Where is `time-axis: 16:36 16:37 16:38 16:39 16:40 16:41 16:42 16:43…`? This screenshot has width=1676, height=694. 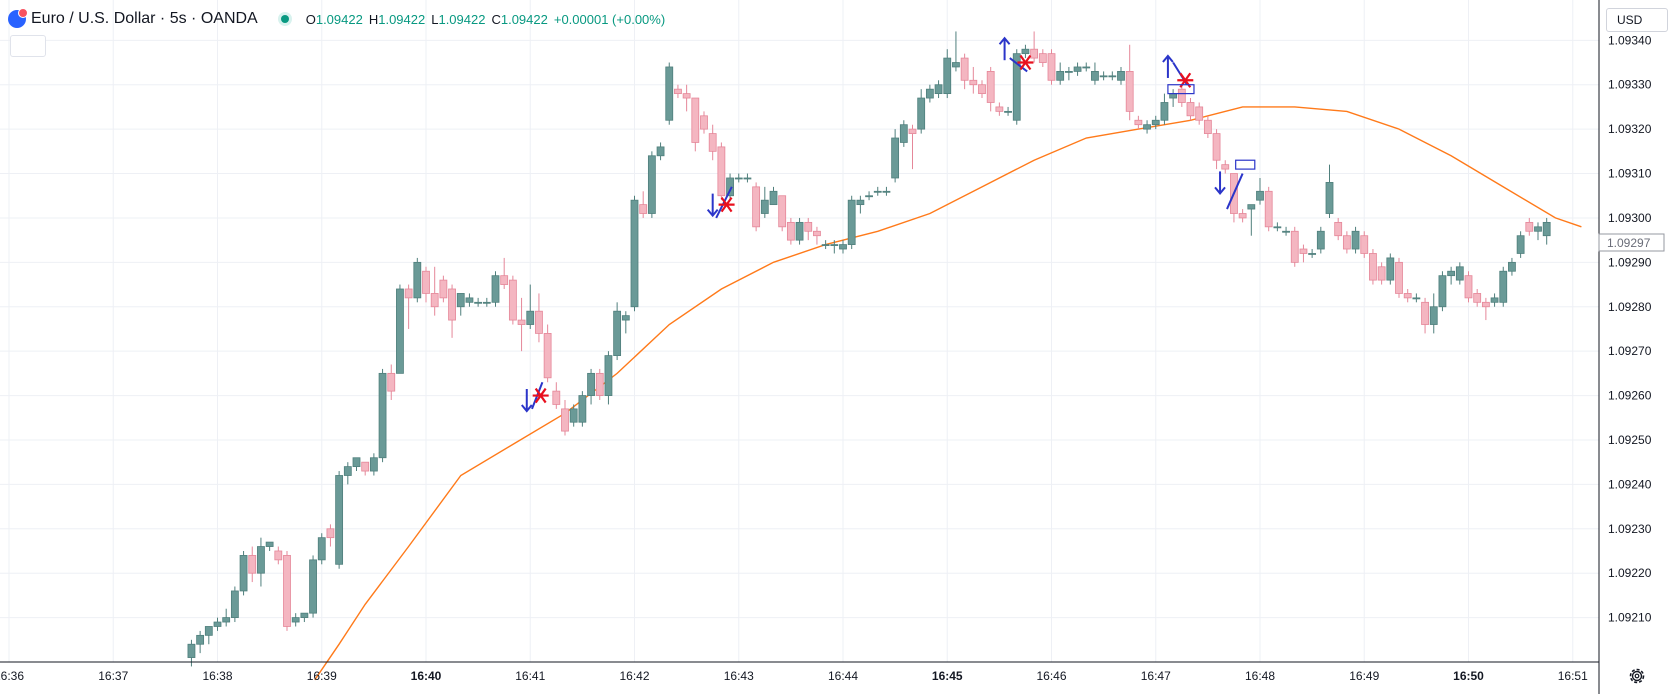 time-axis: 16:36 16:37 16:38 16:39 16:40 16:41 16:42 16:43… is located at coordinates (794, 676).